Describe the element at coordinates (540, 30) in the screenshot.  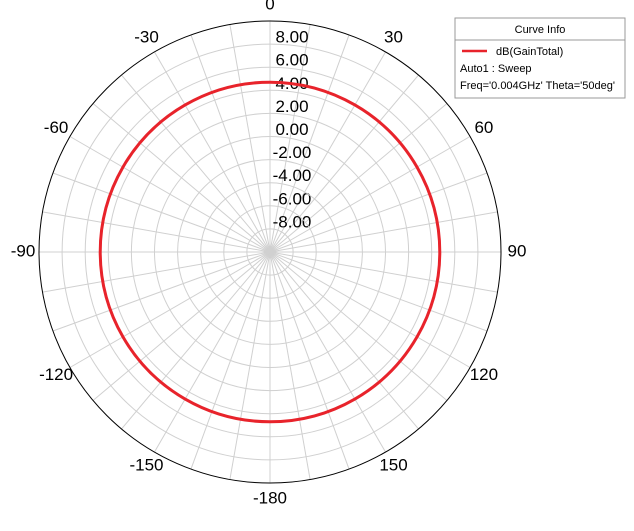
I see `legend-title: Curve Info` at that location.